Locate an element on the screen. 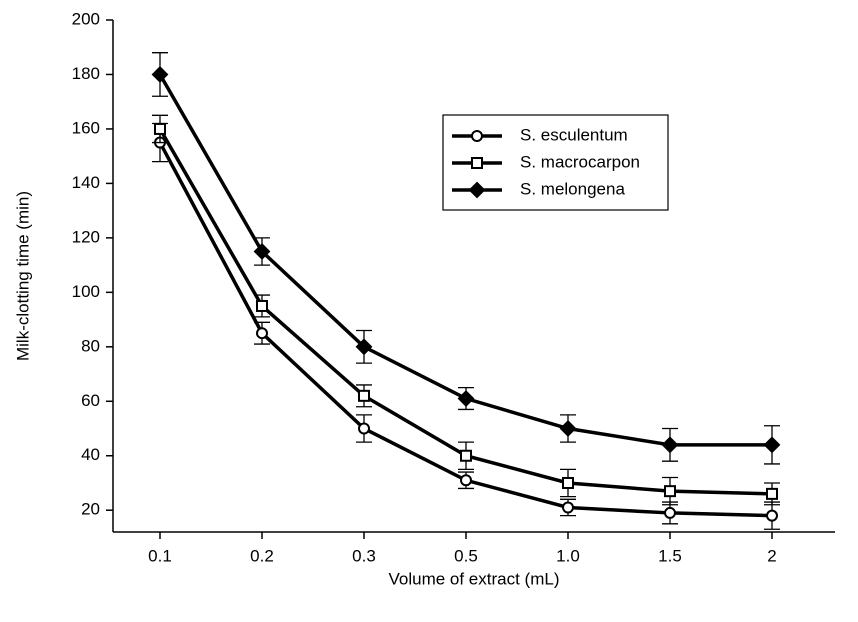 This screenshot has width=858, height=622. x-tick-label: 0.2 is located at coordinates (262, 555).